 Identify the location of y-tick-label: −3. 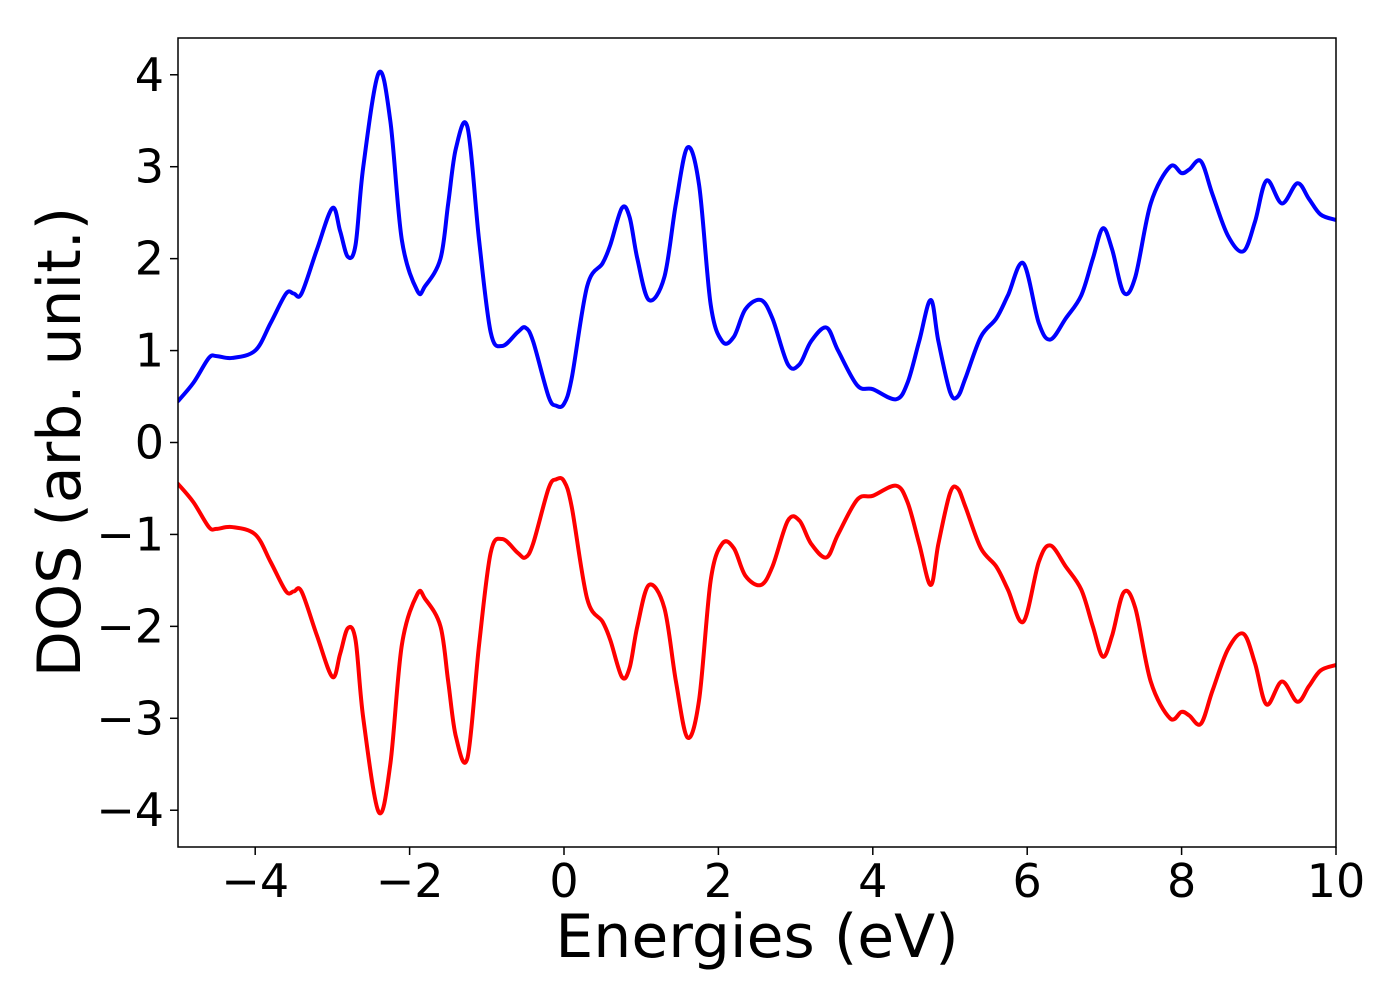
(130, 718).